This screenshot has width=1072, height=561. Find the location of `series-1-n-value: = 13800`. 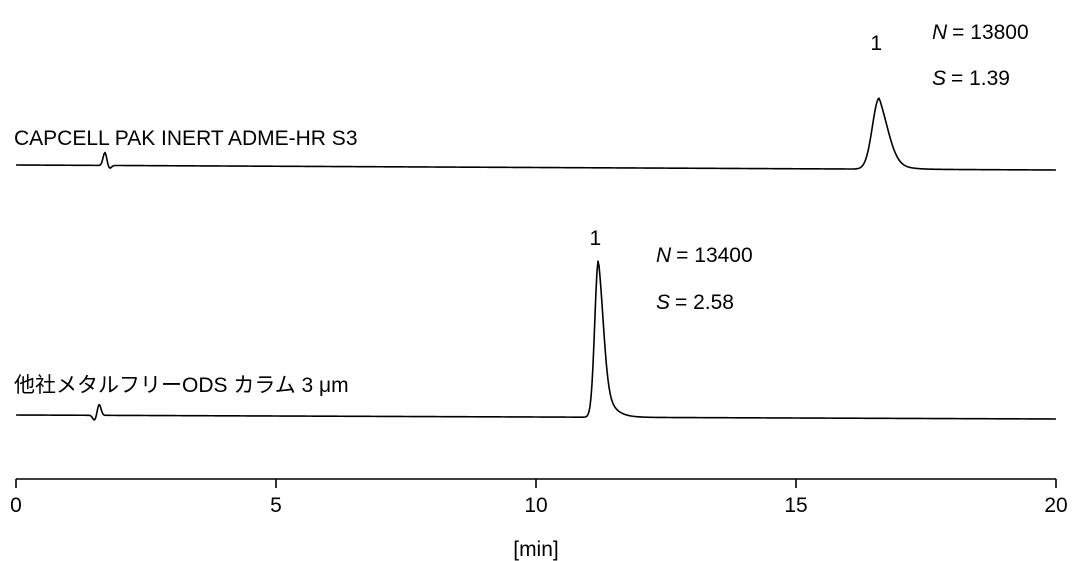

series-1-n-value: = 13800 is located at coordinates (990, 32).